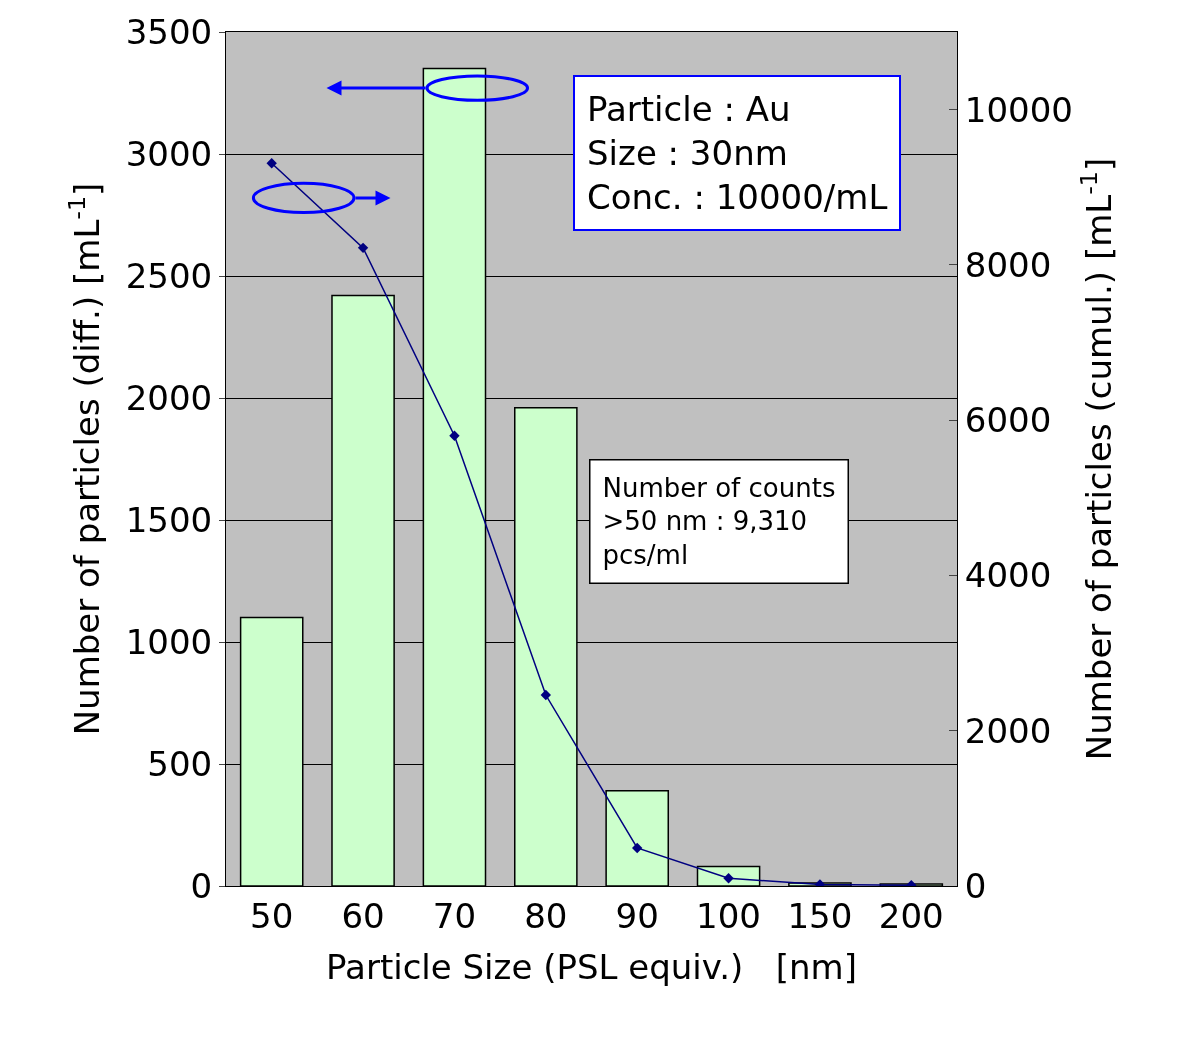  What do you see at coordinates (180, 763) in the screenshot?
I see `y-tick-label: 500` at bounding box center [180, 763].